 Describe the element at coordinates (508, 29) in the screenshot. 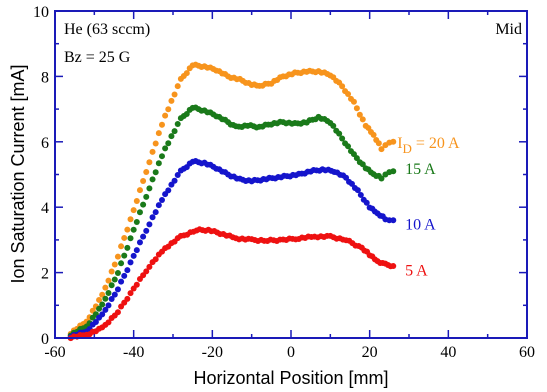

I see `annotation-location: Mid` at that location.